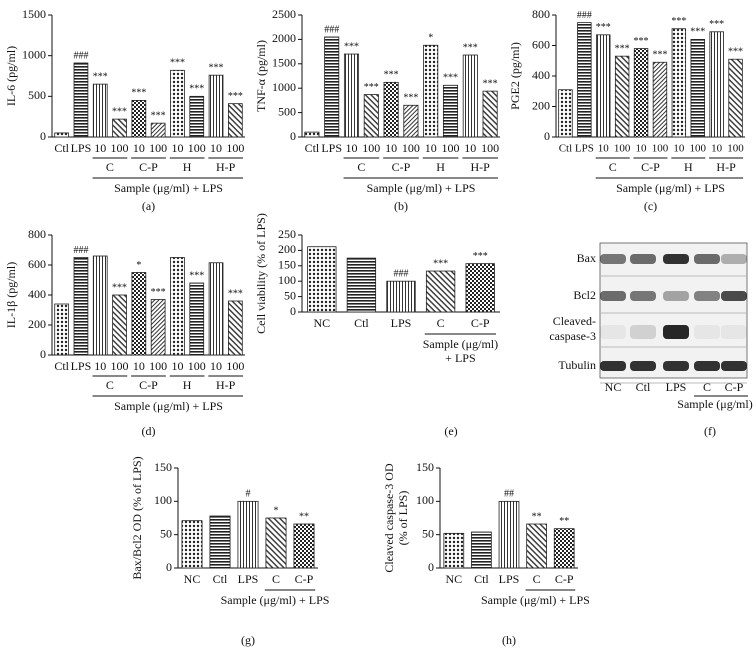 The image size is (756, 656). Describe the element at coordinates (403, 518) in the screenshot. I see `y-axis-label: (% of LPS)` at that location.